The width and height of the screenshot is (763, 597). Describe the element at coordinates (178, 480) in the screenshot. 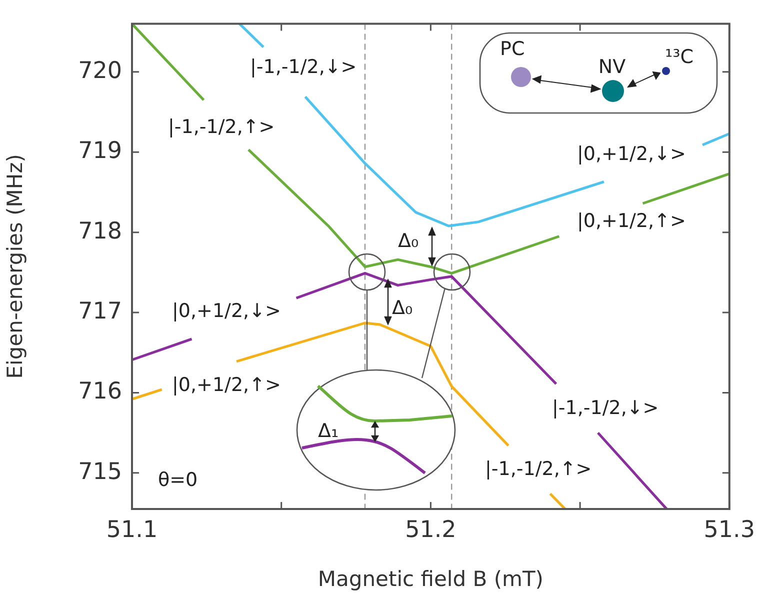

I see `annotation: θ=0` at that location.